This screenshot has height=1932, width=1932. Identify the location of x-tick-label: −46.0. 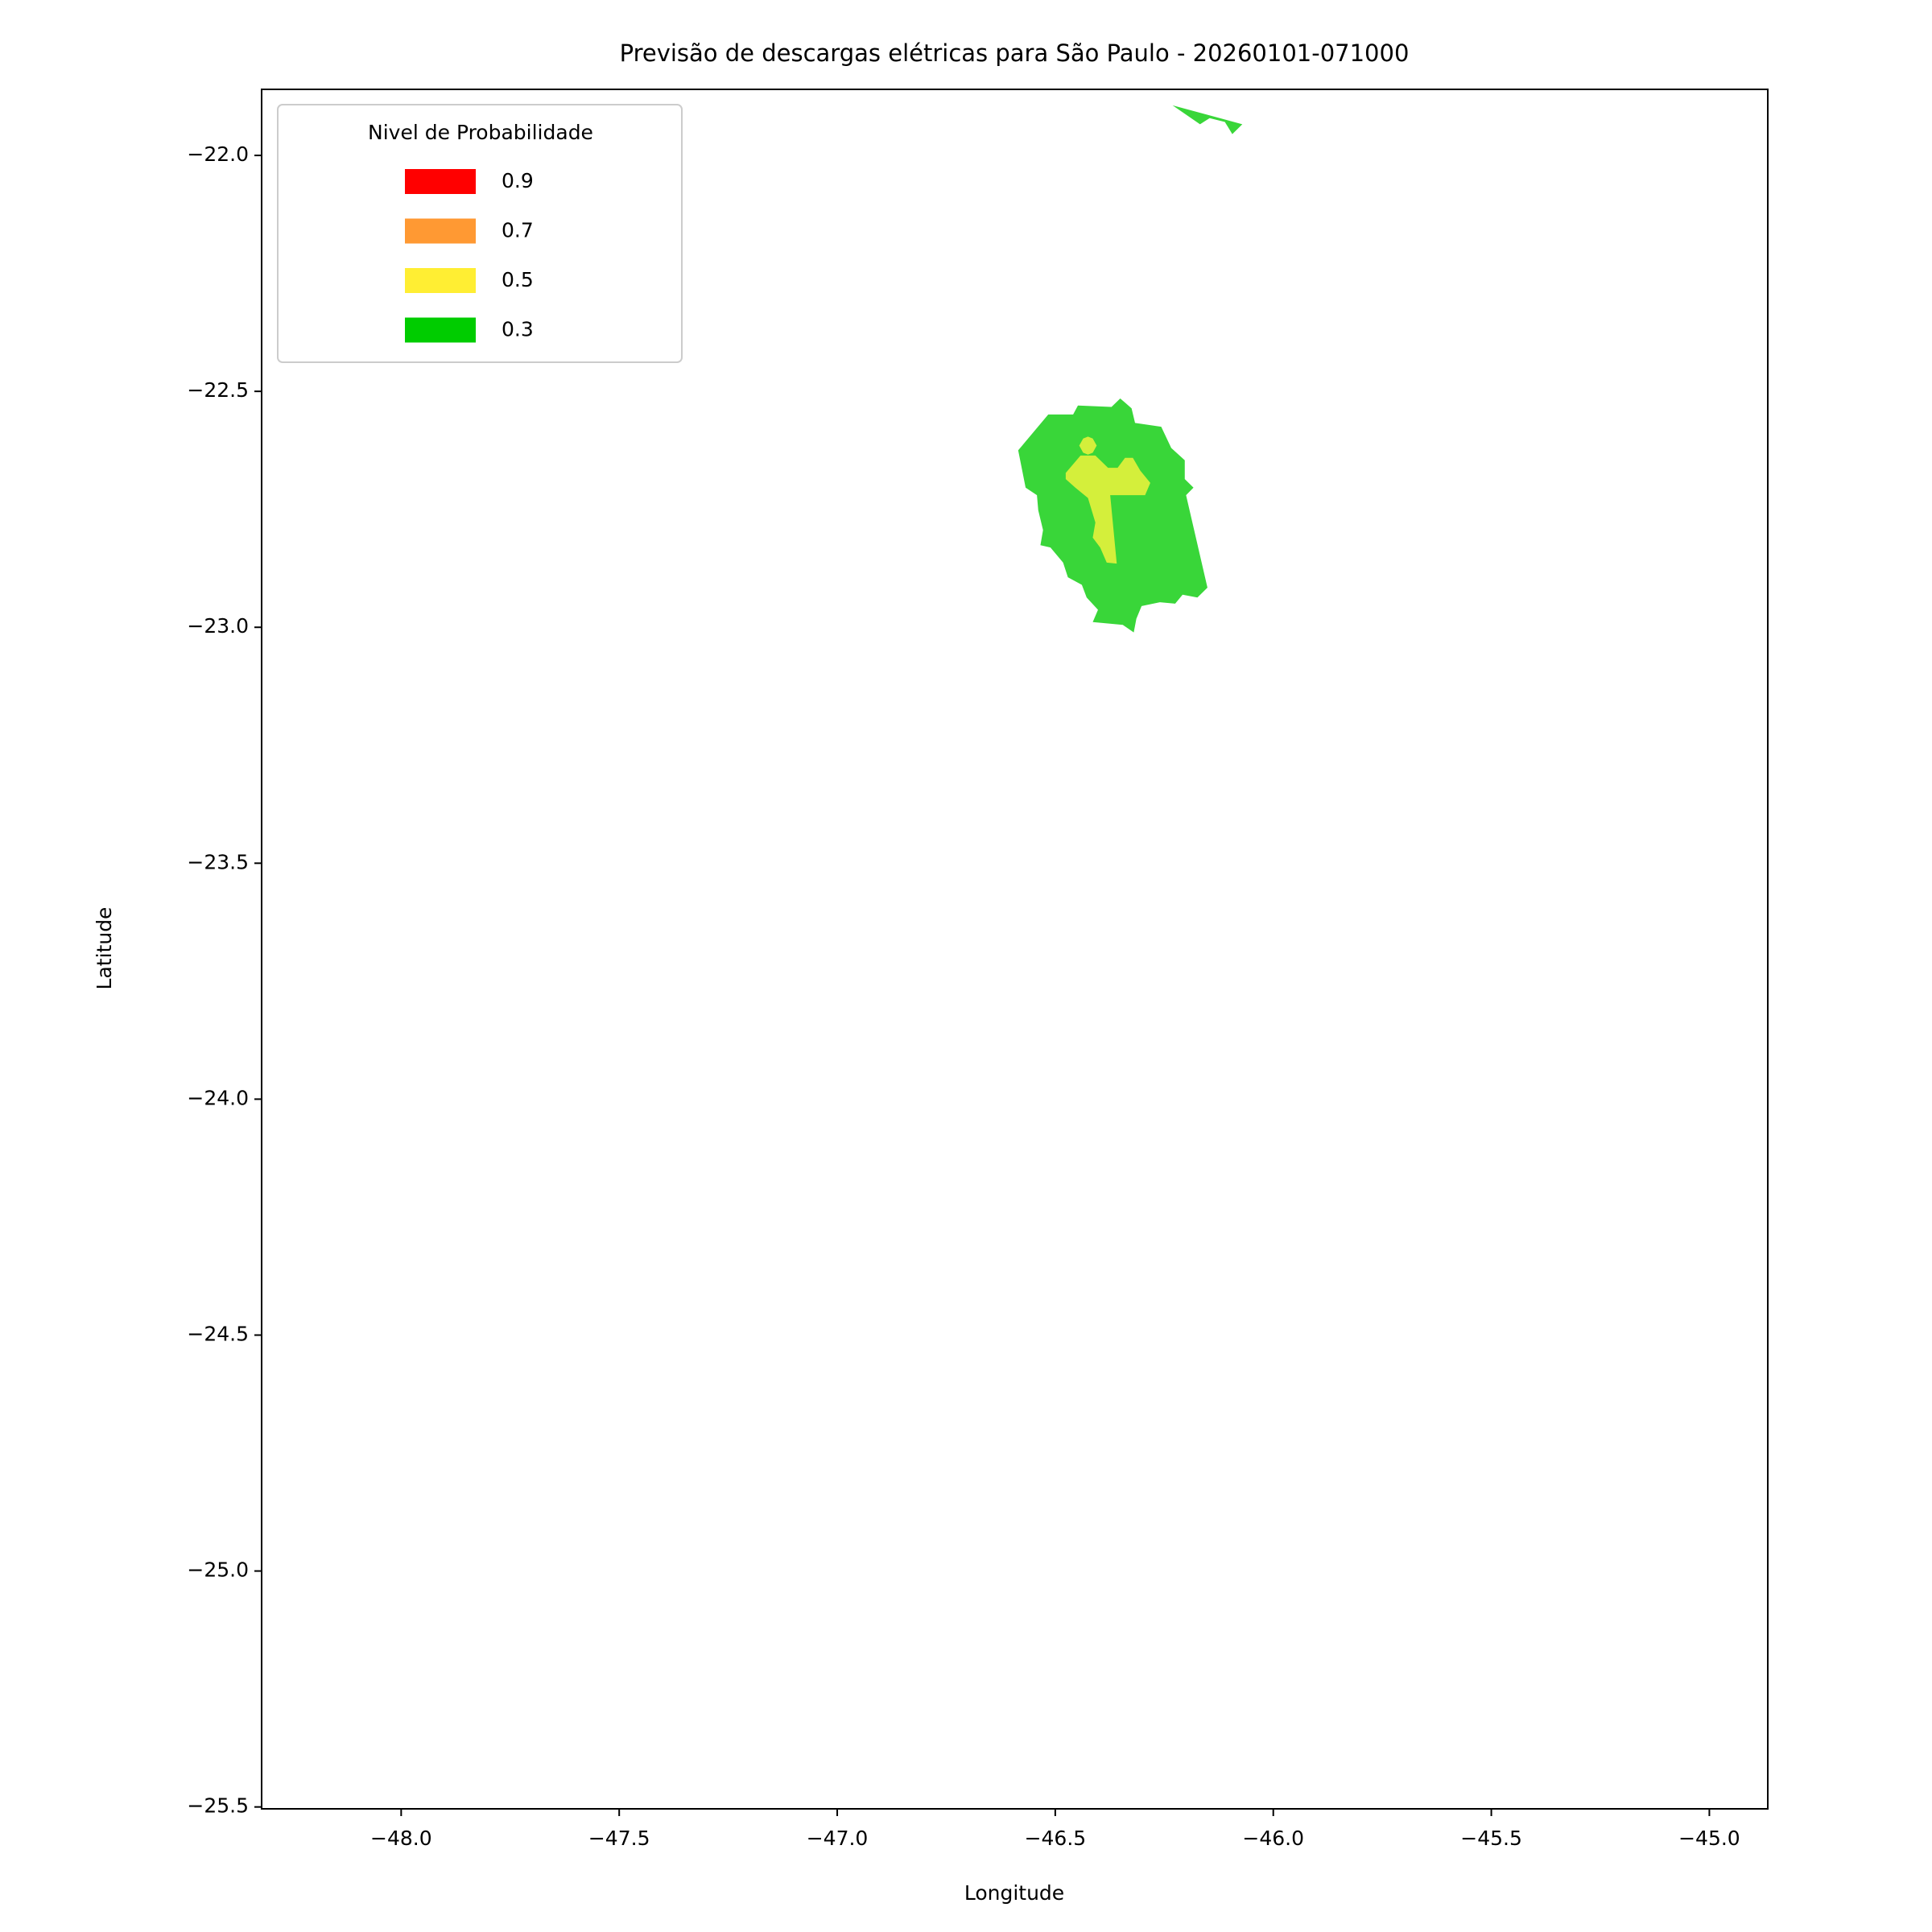
(1273, 1838).